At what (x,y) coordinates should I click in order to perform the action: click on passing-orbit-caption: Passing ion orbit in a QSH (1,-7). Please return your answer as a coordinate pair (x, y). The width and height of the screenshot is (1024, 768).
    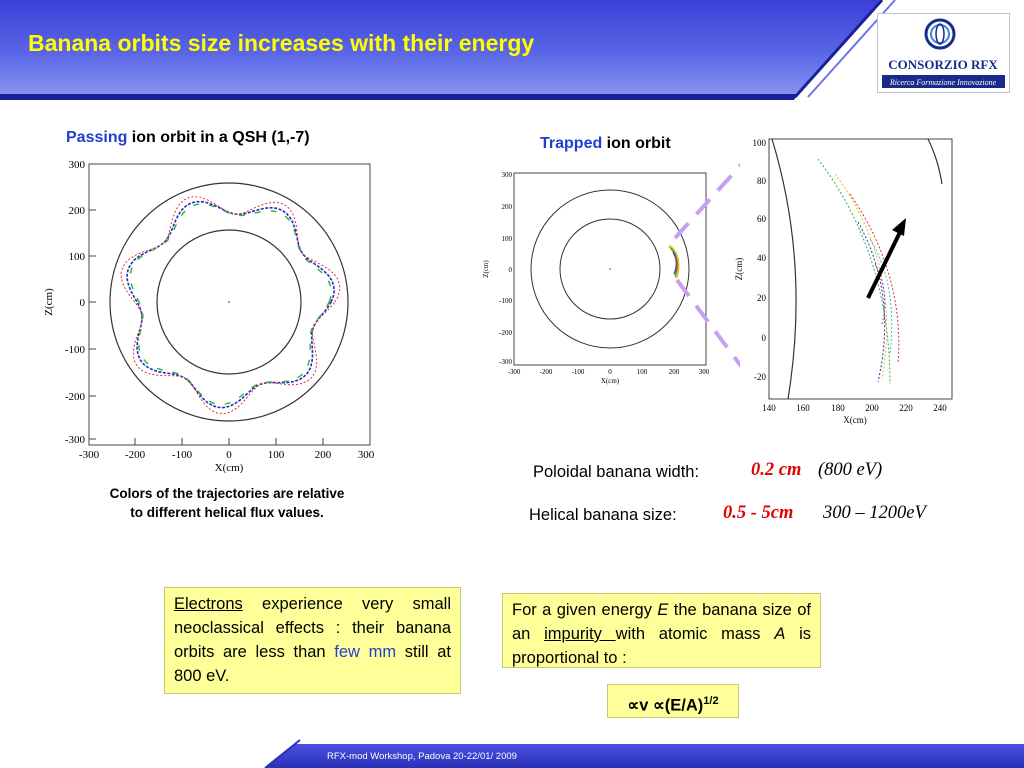
    Looking at the image, I should click on (188, 138).